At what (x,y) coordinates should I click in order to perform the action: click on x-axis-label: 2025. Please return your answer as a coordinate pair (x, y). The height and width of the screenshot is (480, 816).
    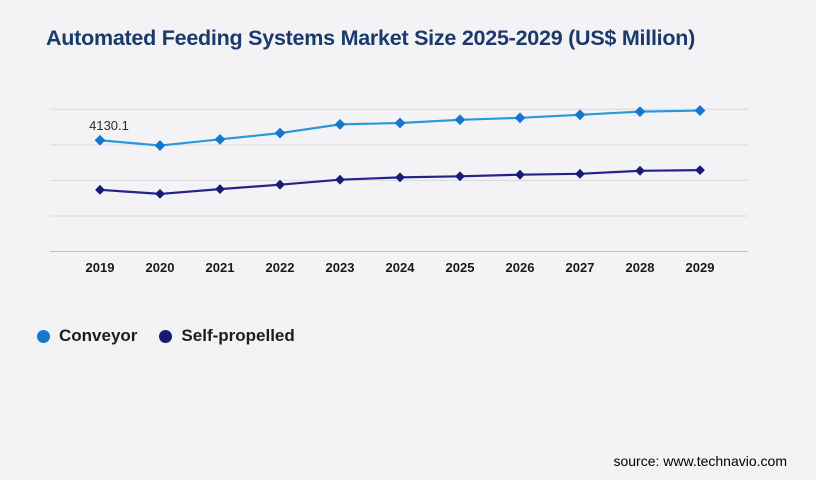
    Looking at the image, I should click on (460, 267).